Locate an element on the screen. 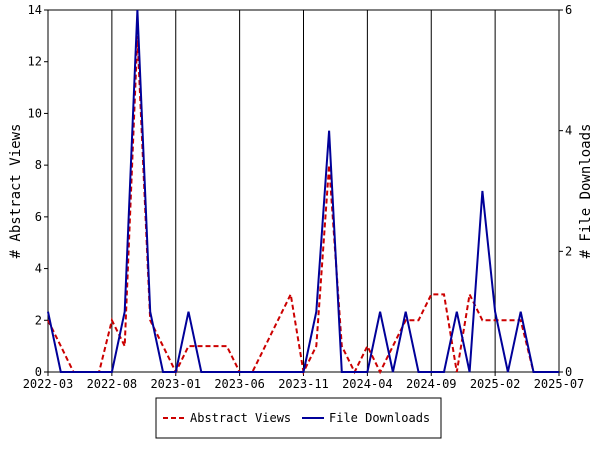 This screenshot has height=450, width=600. x-tick-label: 2024-04 is located at coordinates (367, 384).